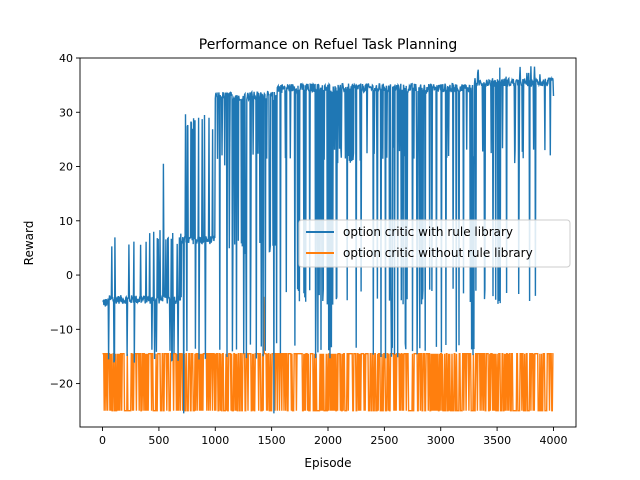  I want to click on x-tick-label: 2000, so click(328, 440).